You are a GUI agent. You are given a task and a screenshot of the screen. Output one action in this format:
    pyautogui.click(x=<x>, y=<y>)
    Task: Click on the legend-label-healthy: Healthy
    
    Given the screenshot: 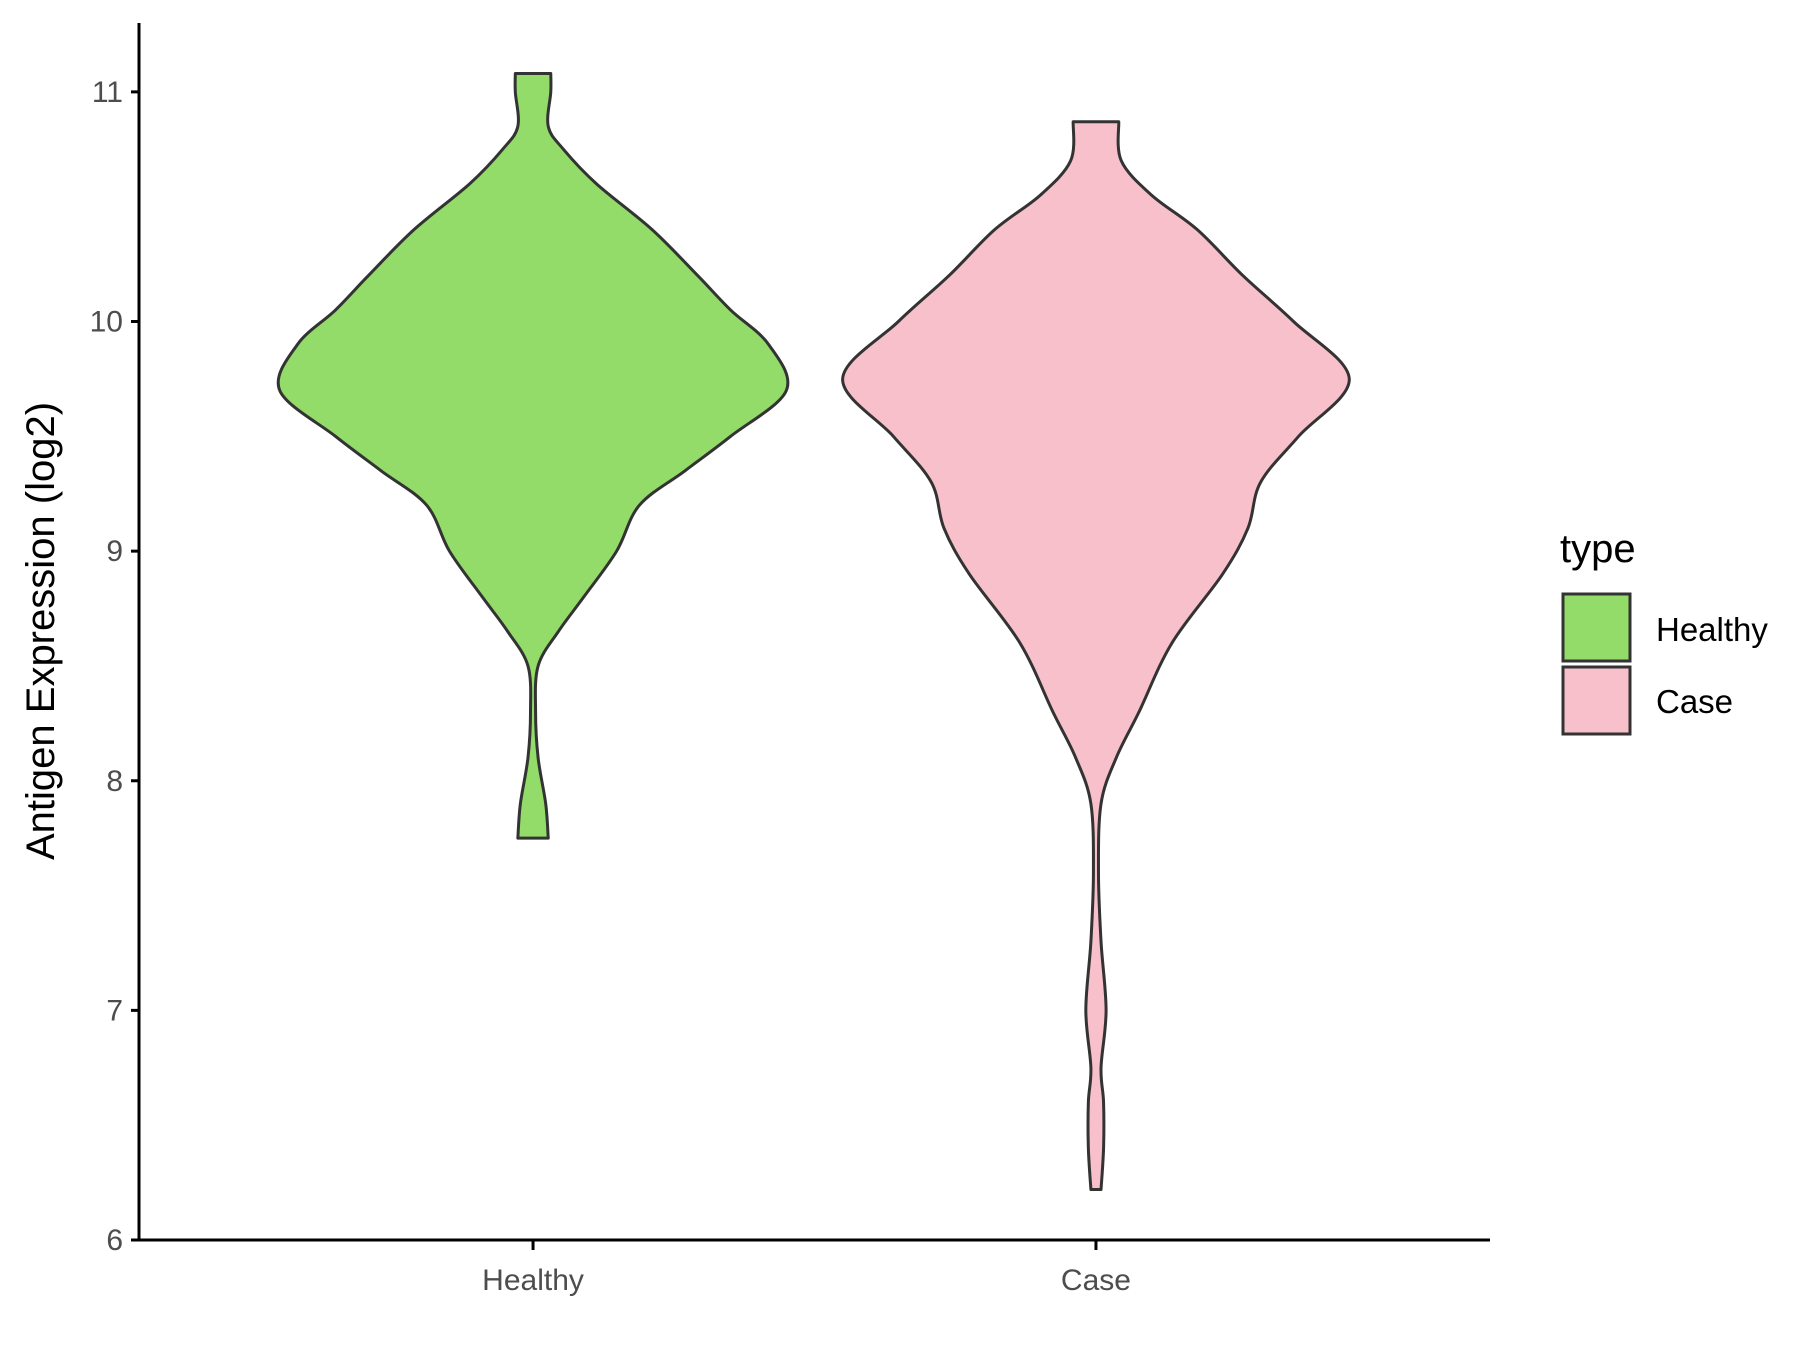 What is the action you would take?
    pyautogui.click(x=1712, y=629)
    